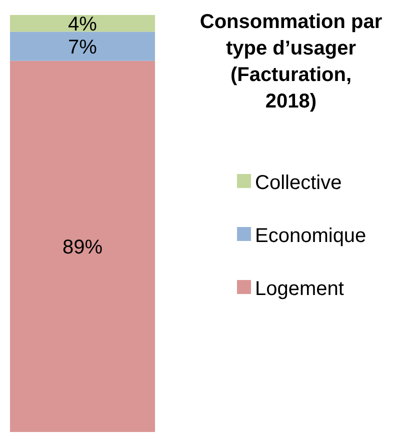 This screenshot has height=434, width=416. What do you see at coordinates (82, 247) in the screenshot?
I see `data-label: 89%` at bounding box center [82, 247].